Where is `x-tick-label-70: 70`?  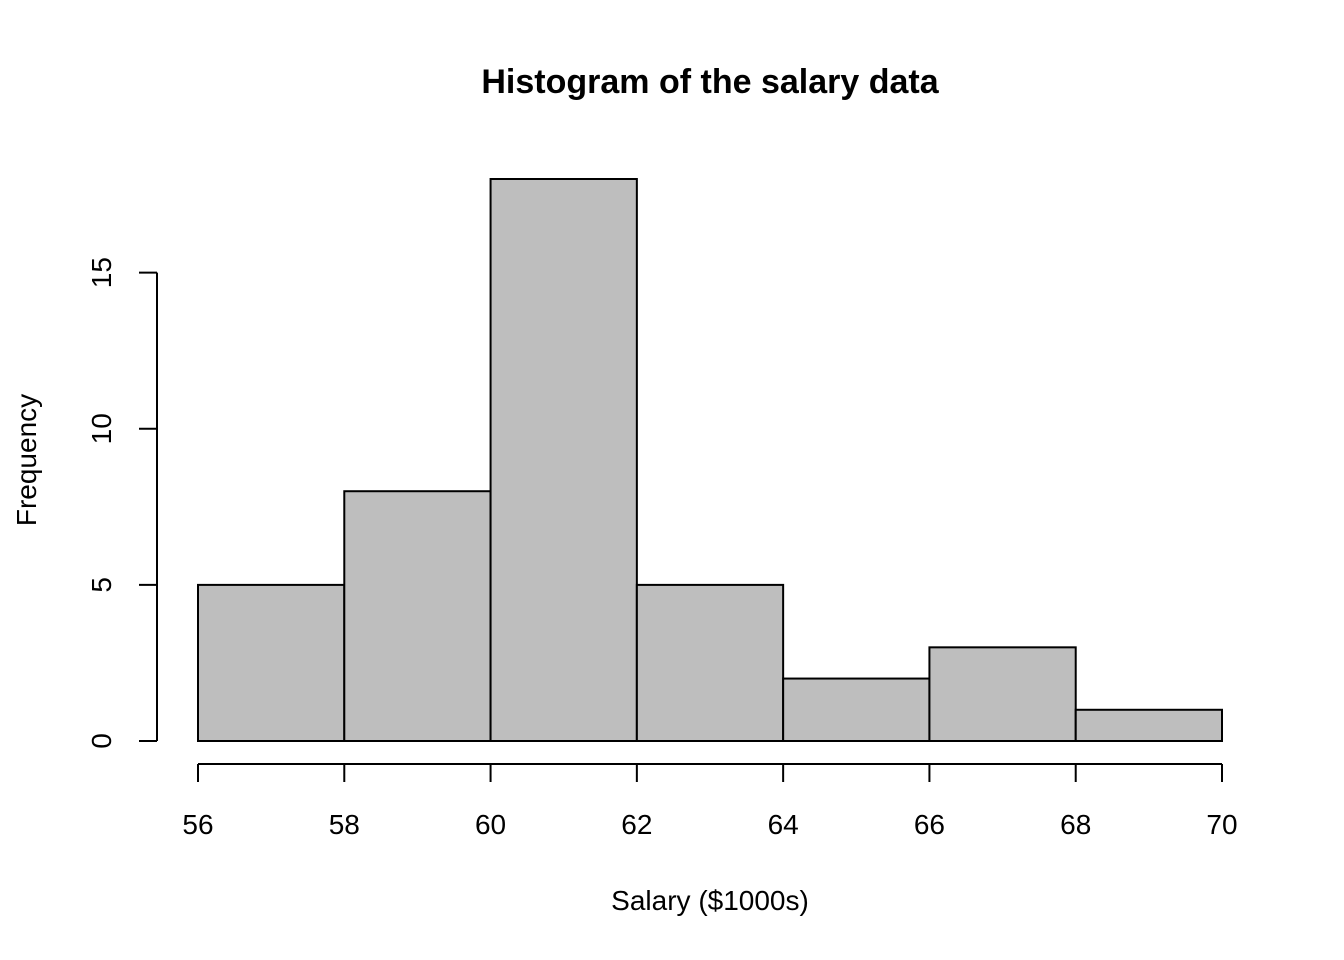 x-tick-label-70: 70 is located at coordinates (1221, 824).